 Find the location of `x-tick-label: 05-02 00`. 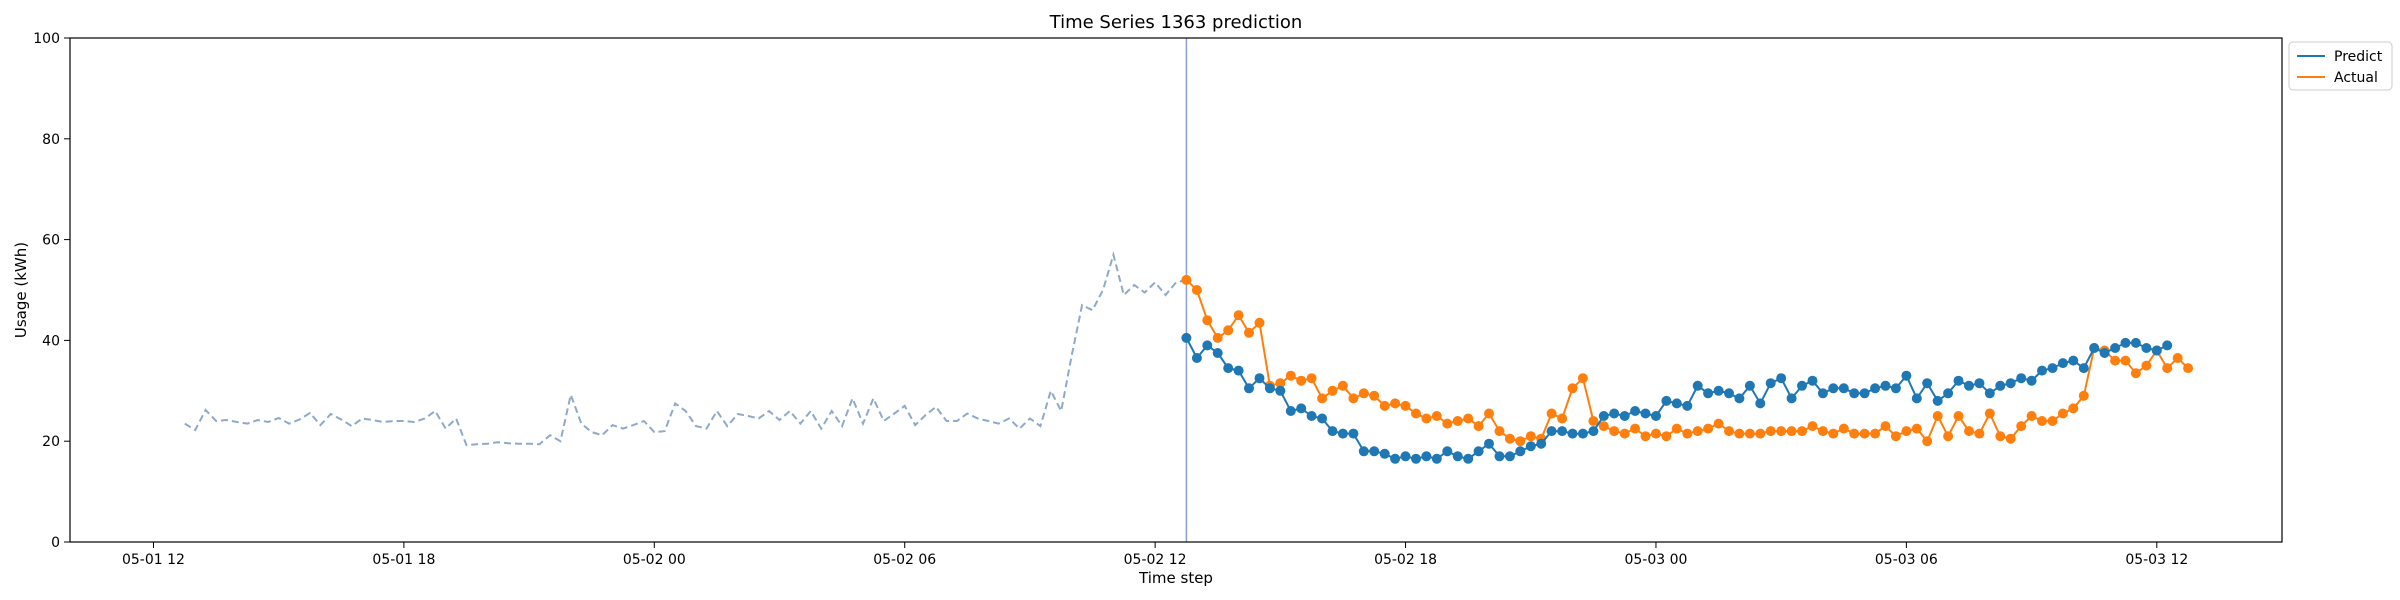

x-tick-label: 05-02 00 is located at coordinates (654, 560).